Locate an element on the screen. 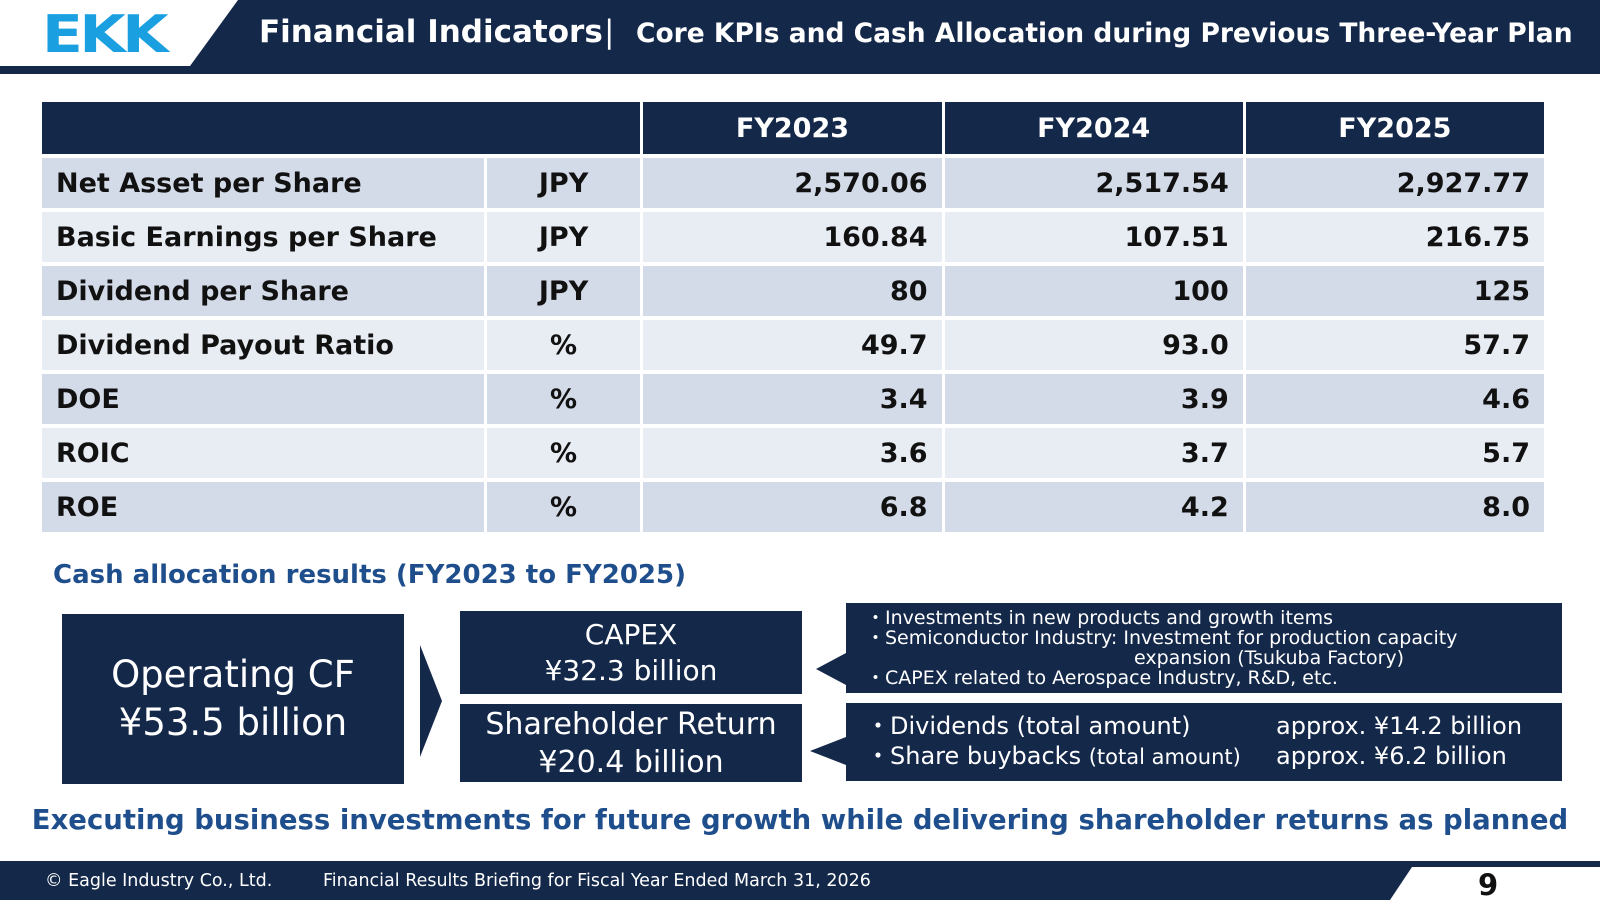 The image size is (1600, 902). table-row: ROIC % 3.6 3.7 5.7 is located at coordinates (793, 453).